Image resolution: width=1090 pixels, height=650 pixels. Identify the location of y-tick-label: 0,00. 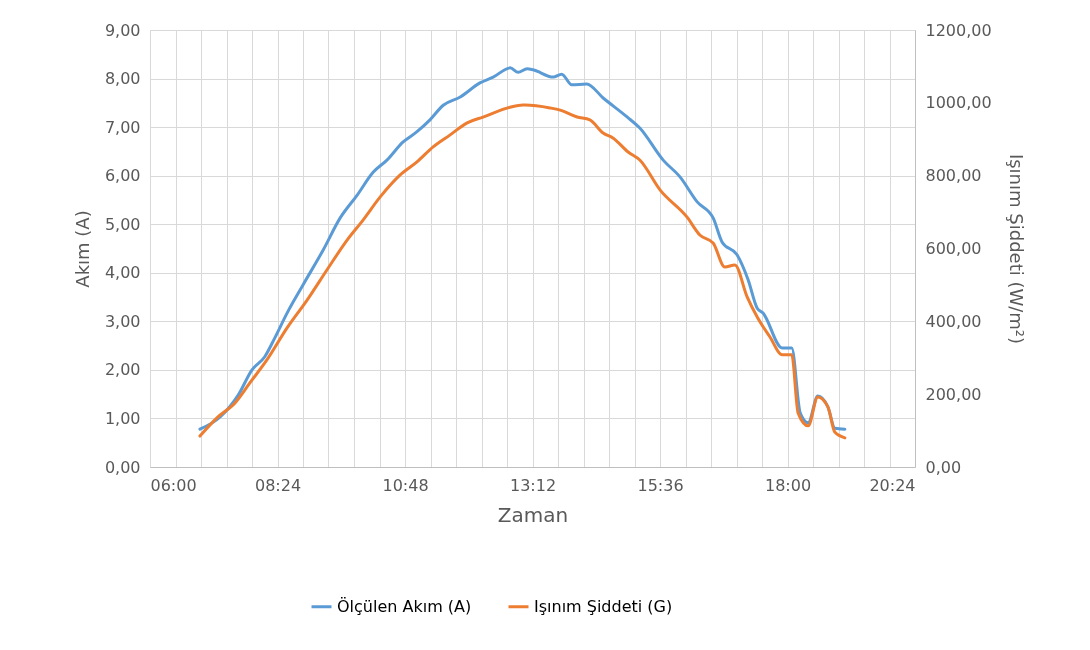
(122, 467).